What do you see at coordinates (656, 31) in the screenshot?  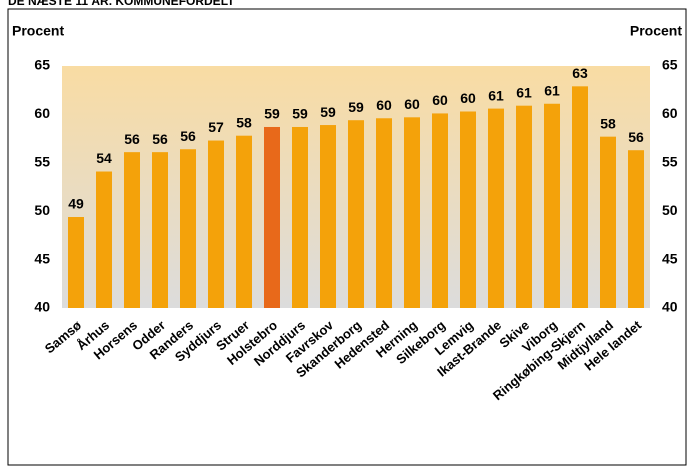 I see `y2-axis-label: Procent` at bounding box center [656, 31].